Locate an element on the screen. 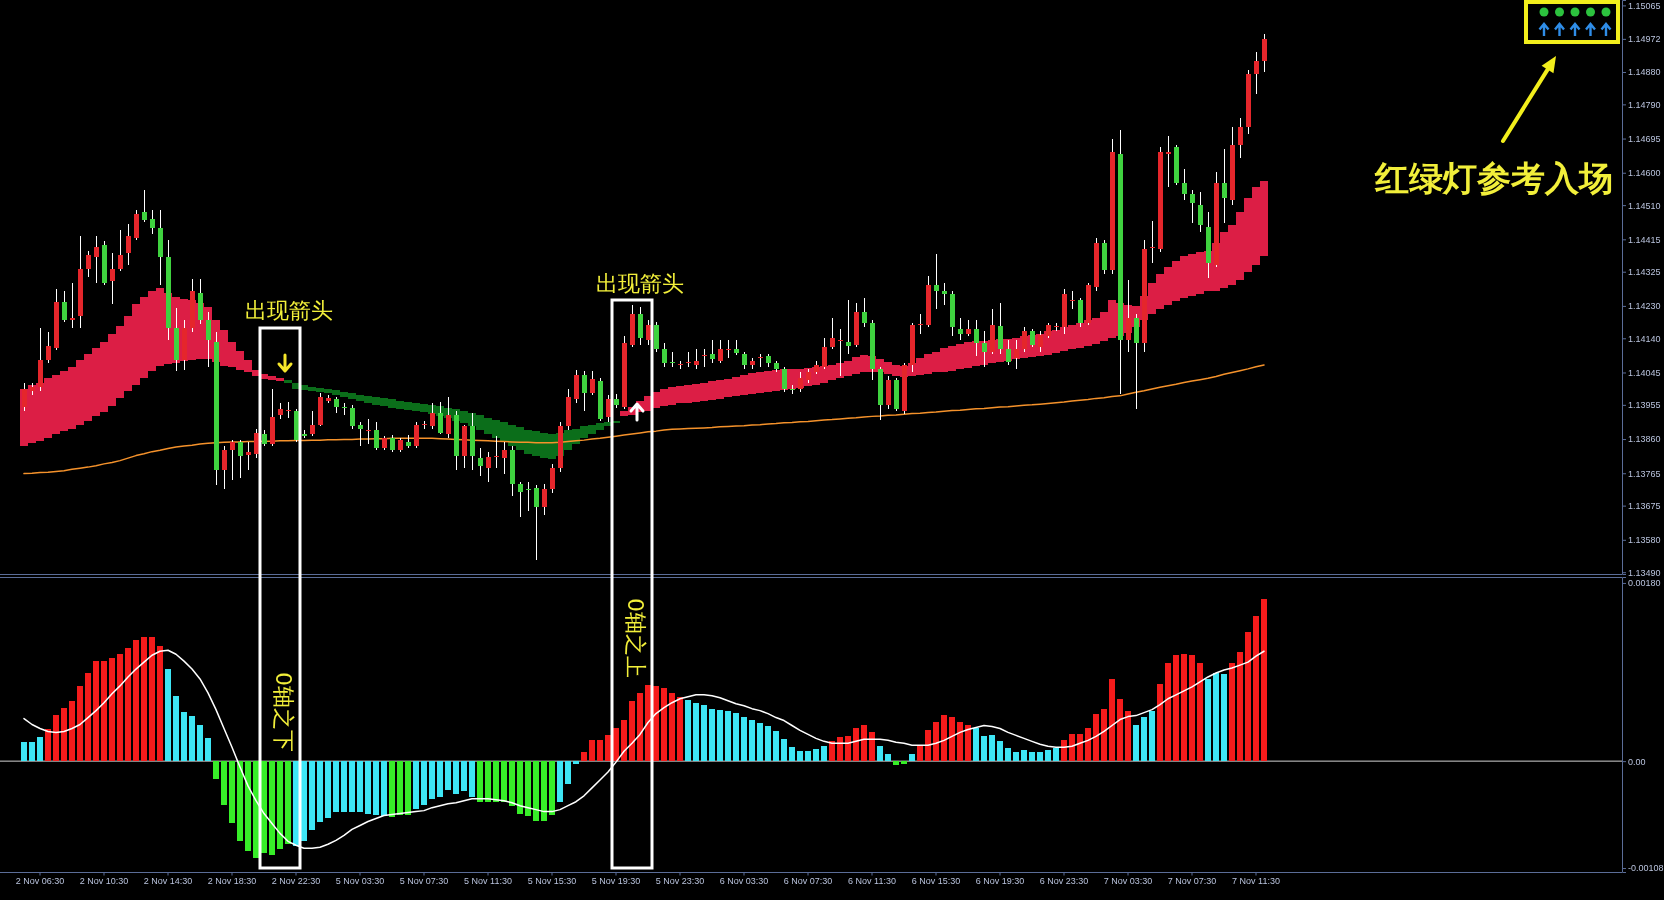  y-tick-label: 1.13580 is located at coordinates (1644, 540).